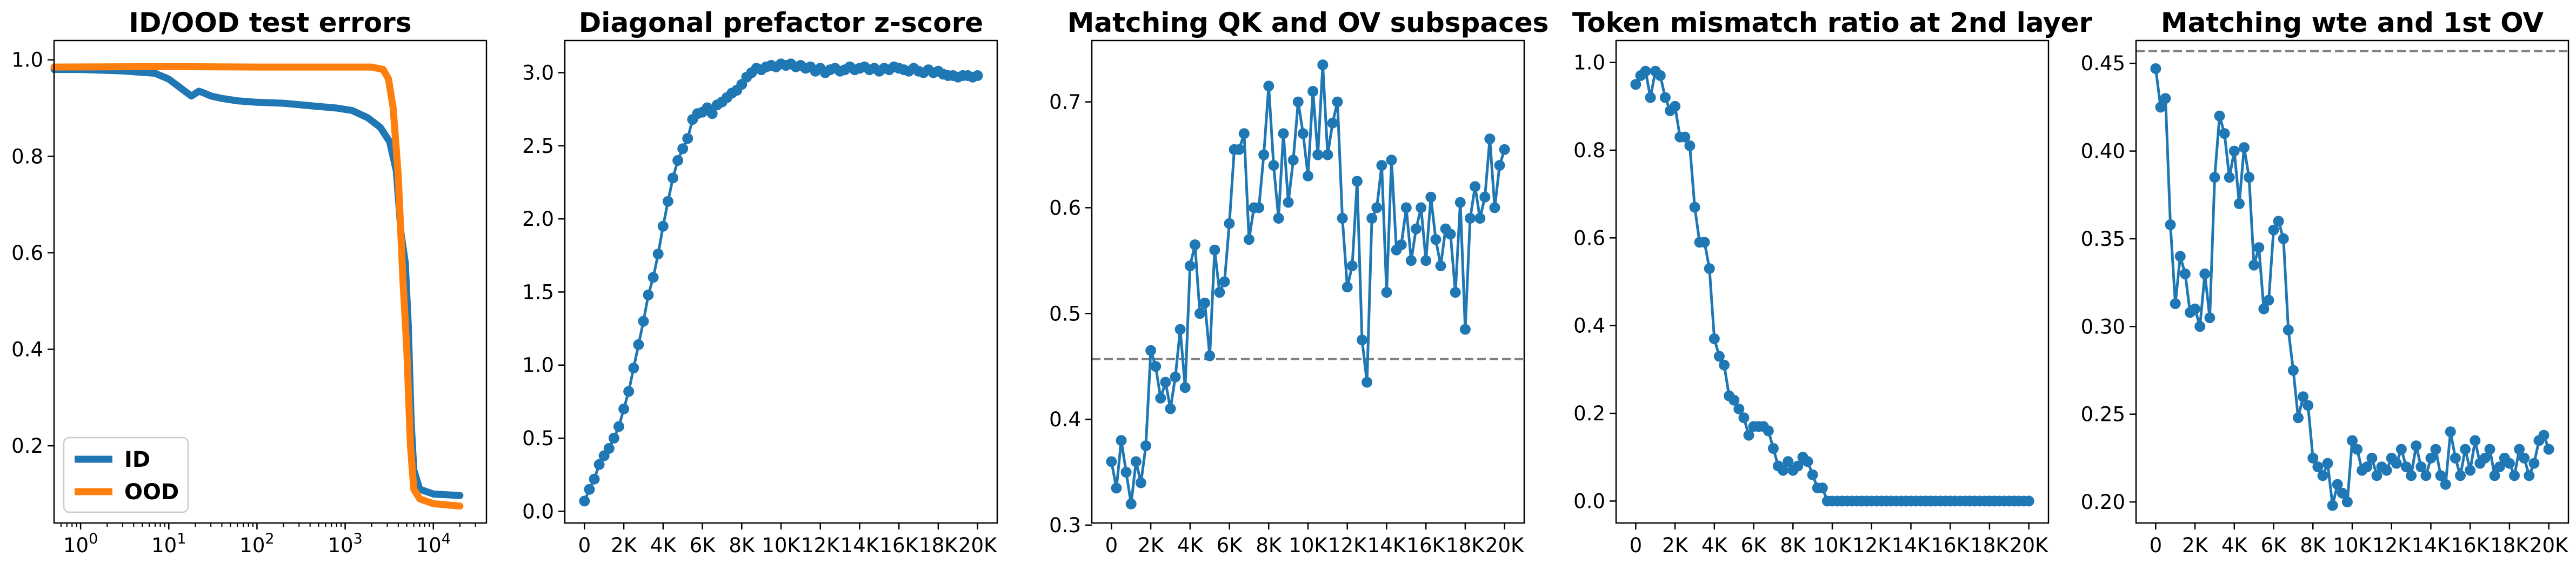 The width and height of the screenshot is (2576, 570). What do you see at coordinates (1466, 545) in the screenshot?
I see `x-tick-label: 18K` at bounding box center [1466, 545].